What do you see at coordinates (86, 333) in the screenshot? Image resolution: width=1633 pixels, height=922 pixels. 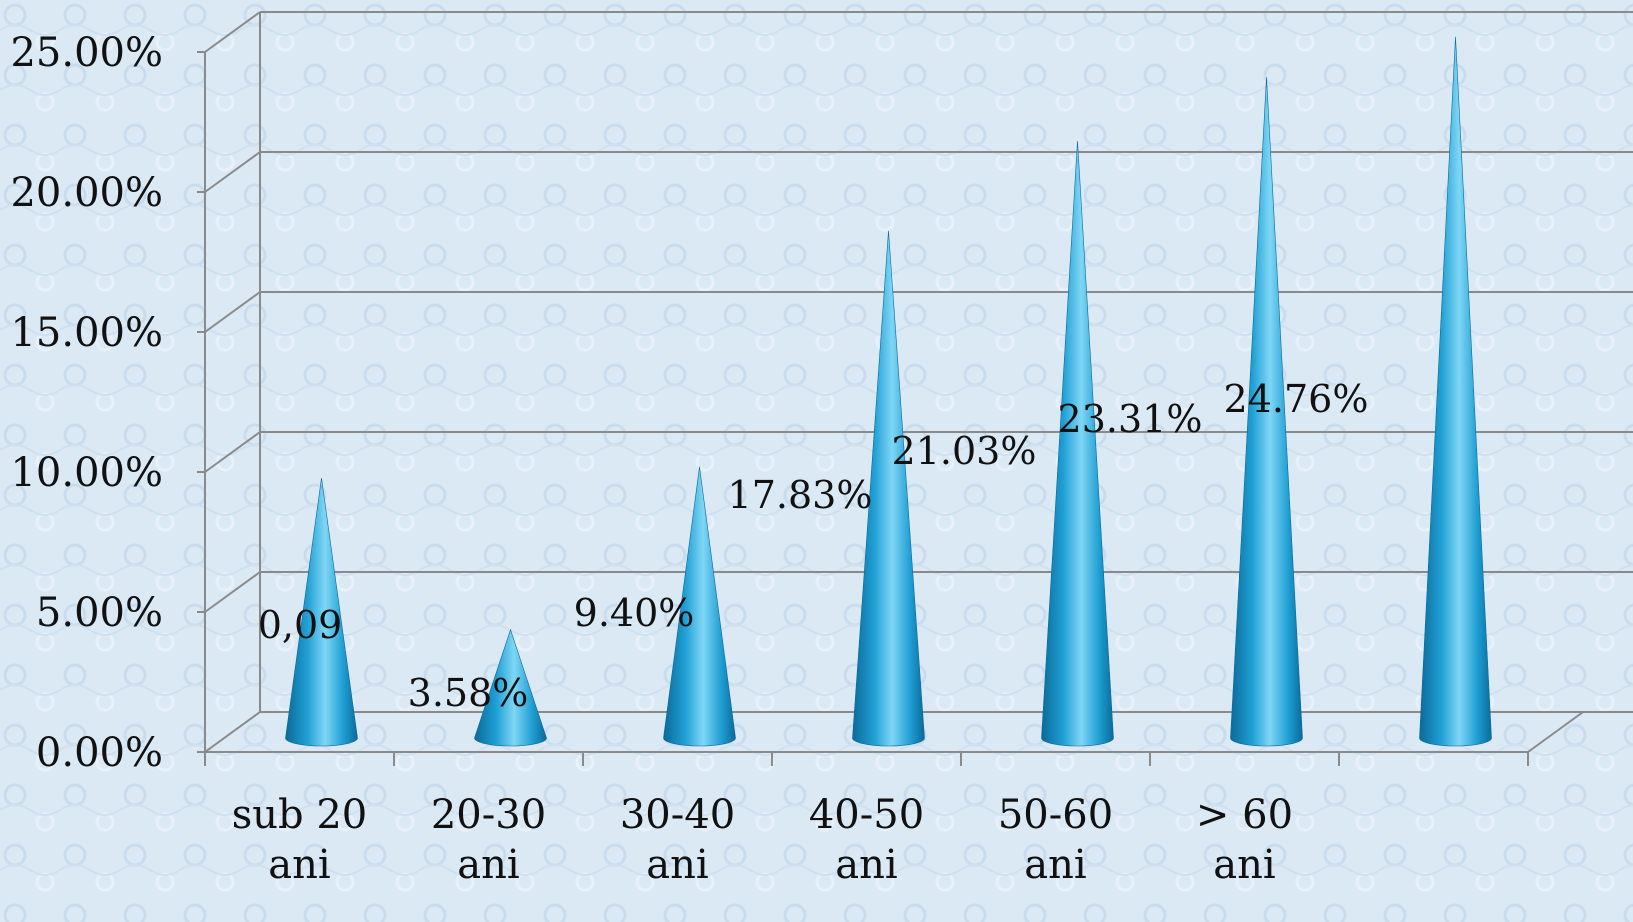 I see `y-tick-label: 15.00%` at bounding box center [86, 333].